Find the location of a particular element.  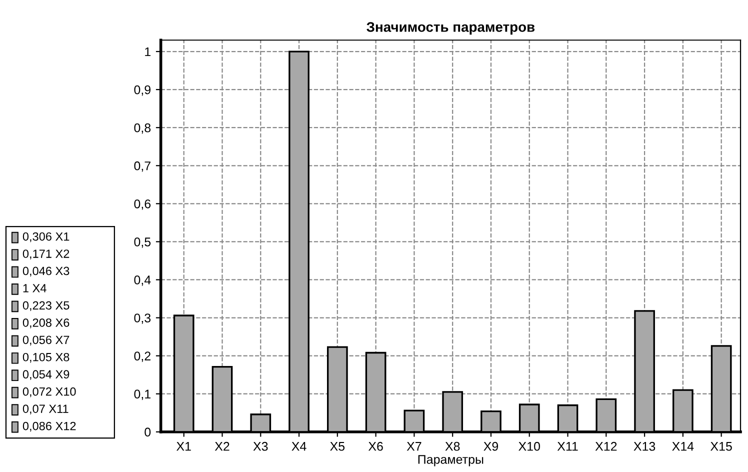

x-tick-label: X13 is located at coordinates (645, 446).